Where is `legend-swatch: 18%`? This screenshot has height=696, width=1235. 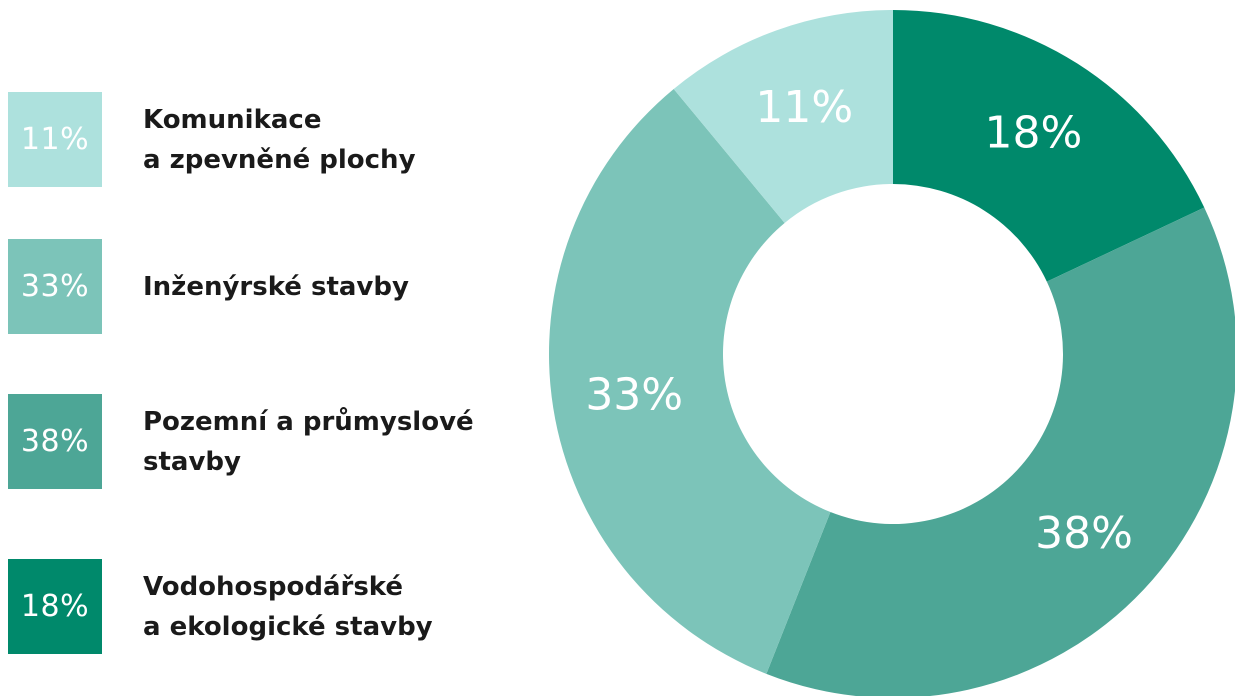
legend-swatch: 18% is located at coordinates (55, 606).